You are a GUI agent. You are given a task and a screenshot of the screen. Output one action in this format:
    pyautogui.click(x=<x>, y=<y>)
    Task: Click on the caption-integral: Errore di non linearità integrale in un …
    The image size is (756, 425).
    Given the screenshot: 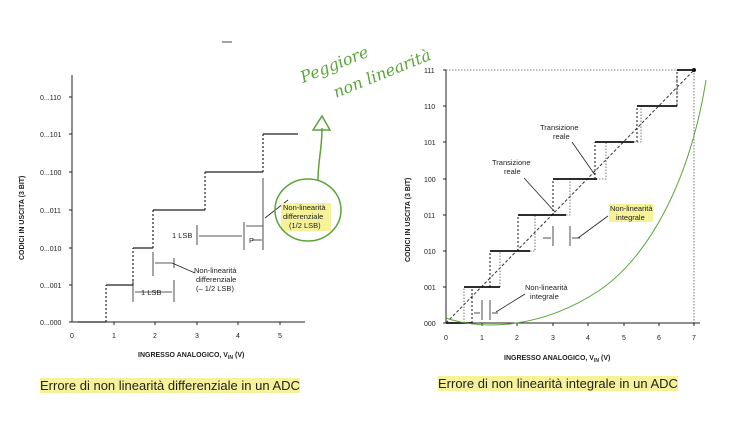 What is the action you would take?
    pyautogui.click(x=558, y=383)
    